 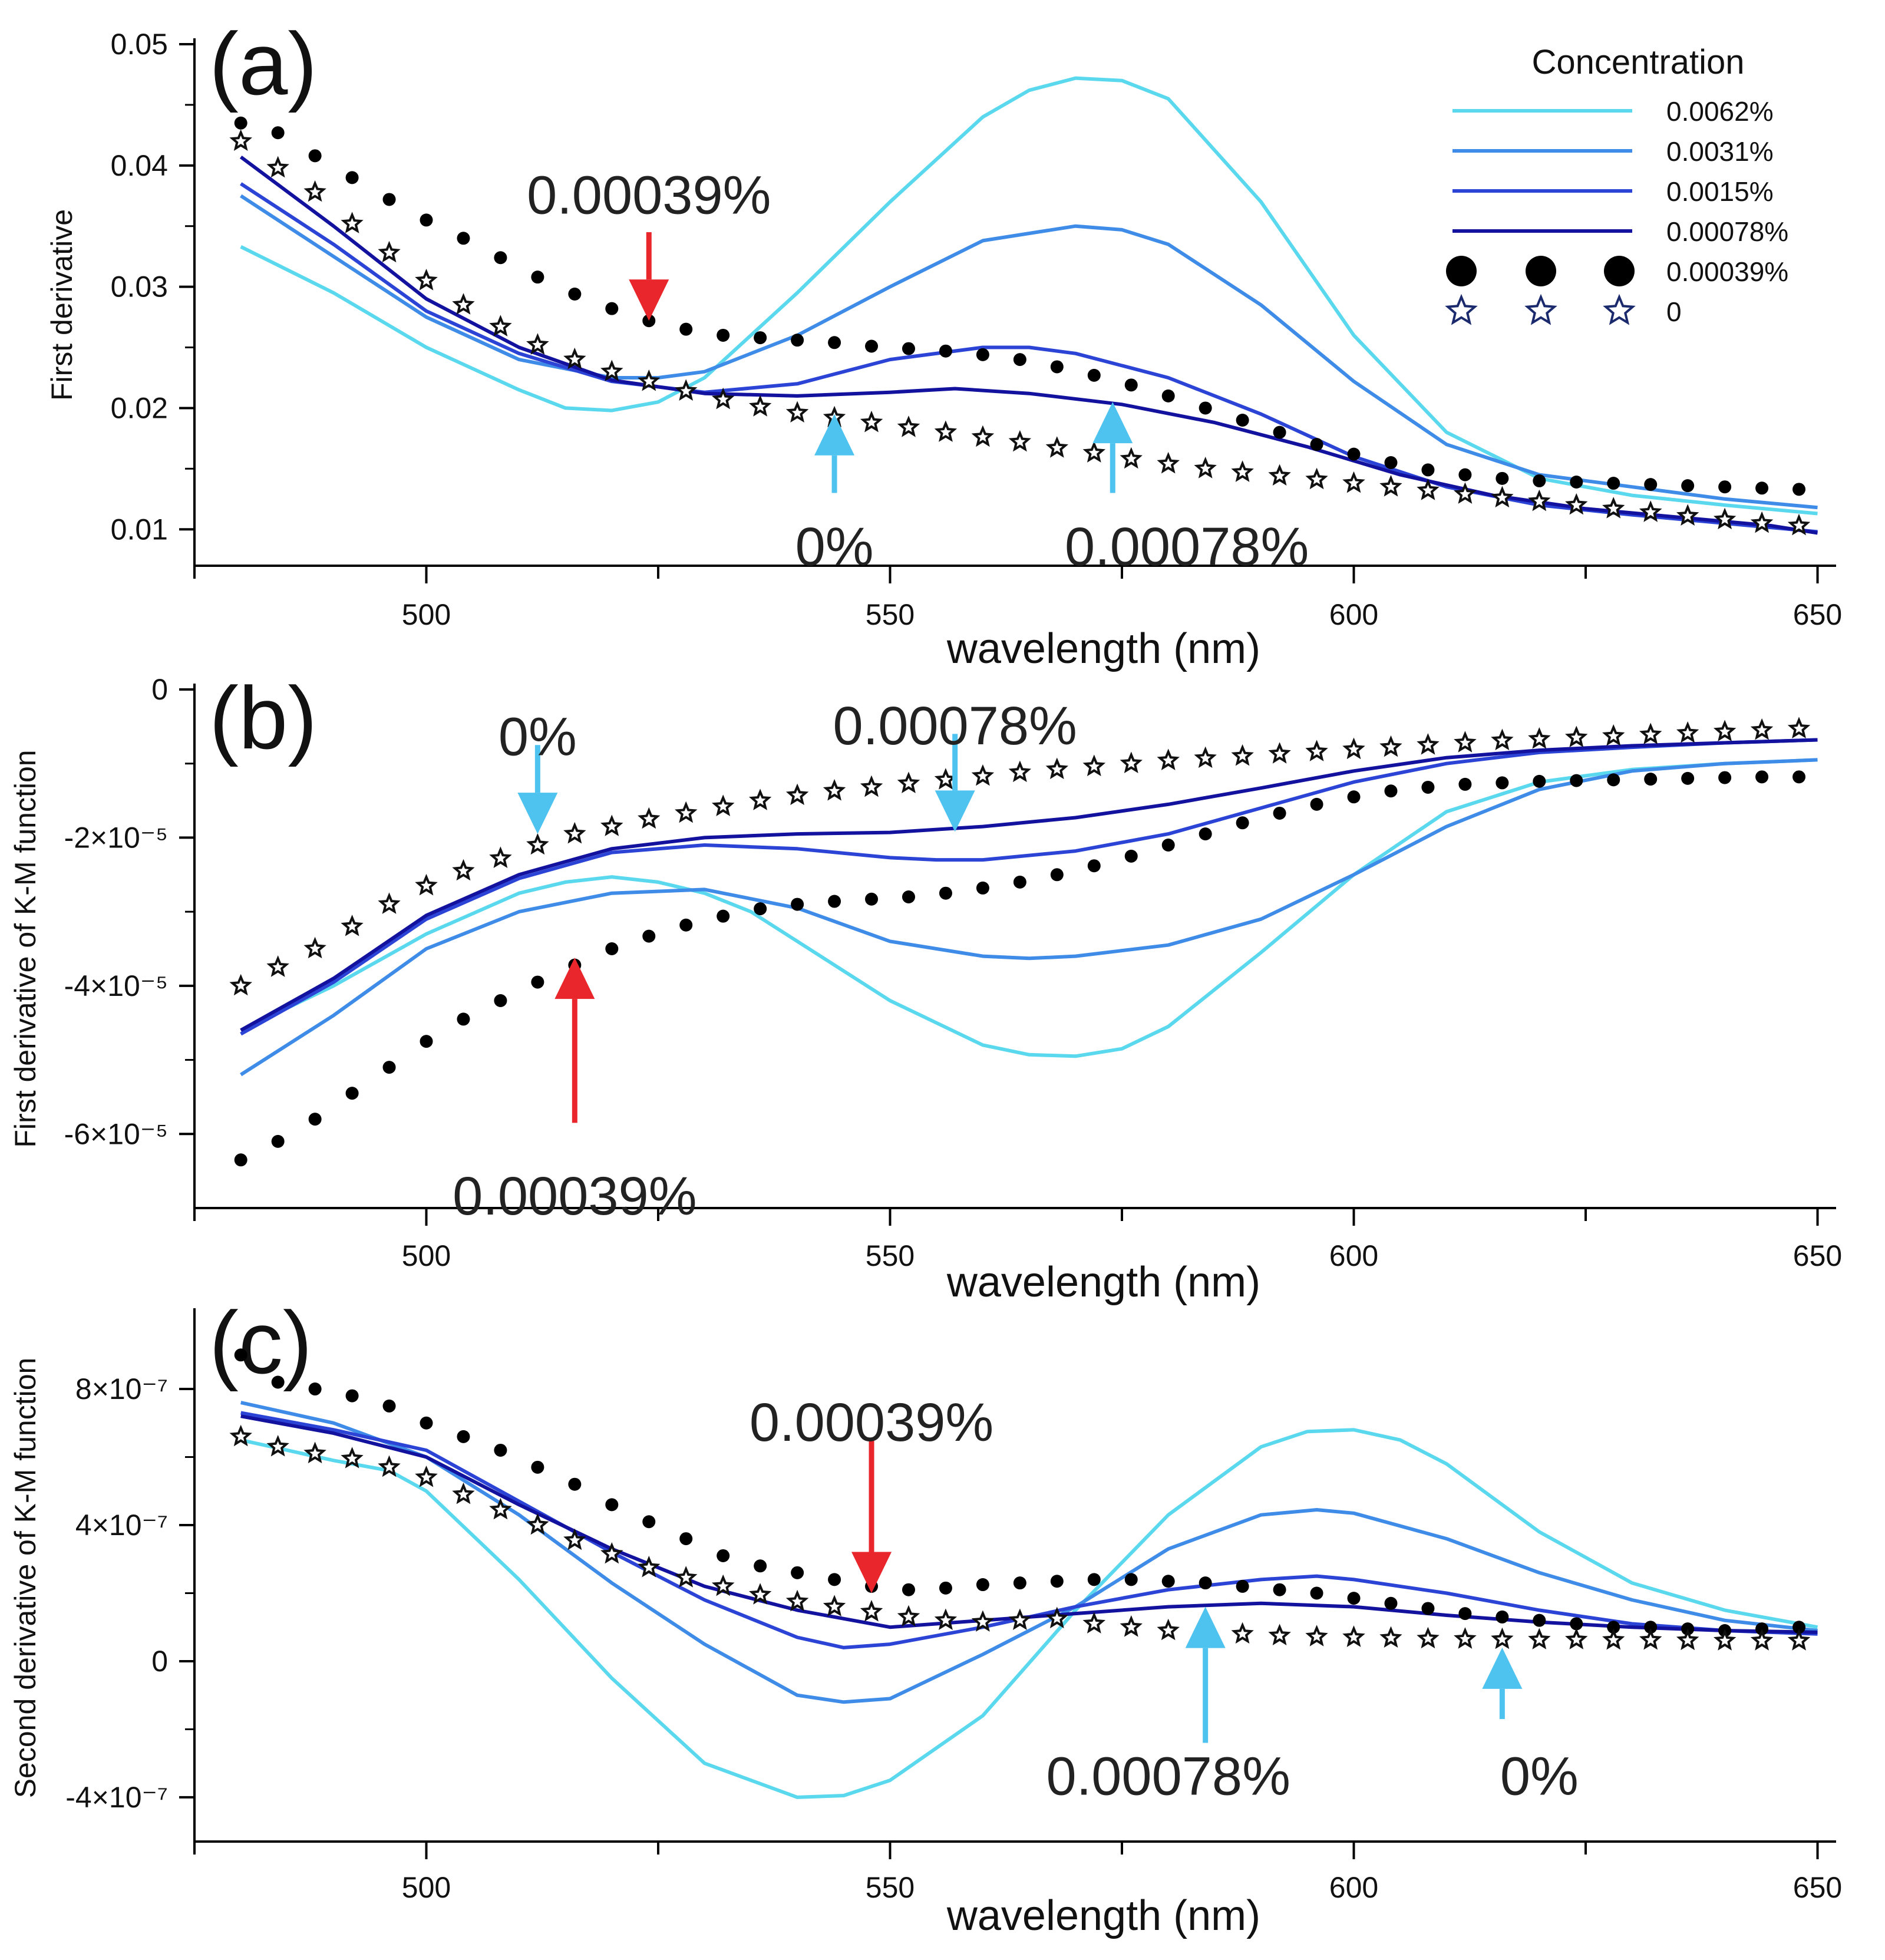 What do you see at coordinates (426, 1255) in the screenshot?
I see `x-tick-label: 500` at bounding box center [426, 1255].